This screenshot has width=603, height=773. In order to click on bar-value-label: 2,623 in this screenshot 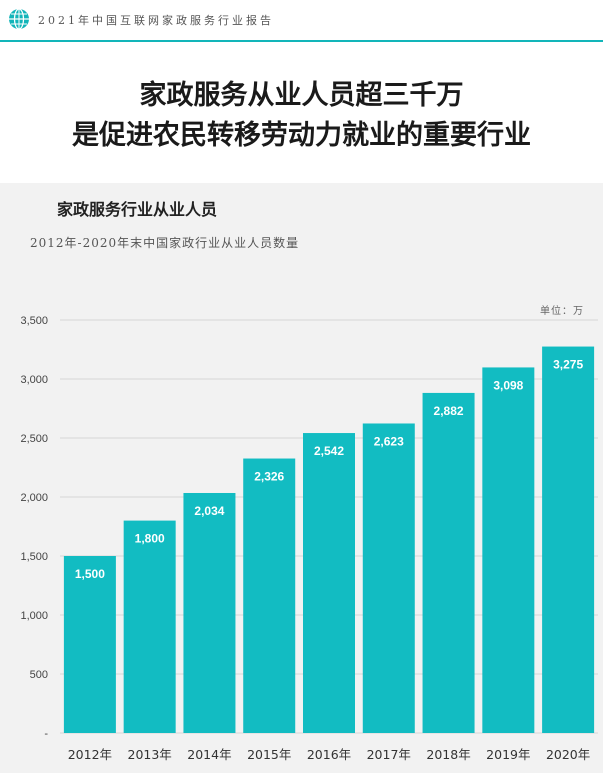, I will do `click(389, 441)`.